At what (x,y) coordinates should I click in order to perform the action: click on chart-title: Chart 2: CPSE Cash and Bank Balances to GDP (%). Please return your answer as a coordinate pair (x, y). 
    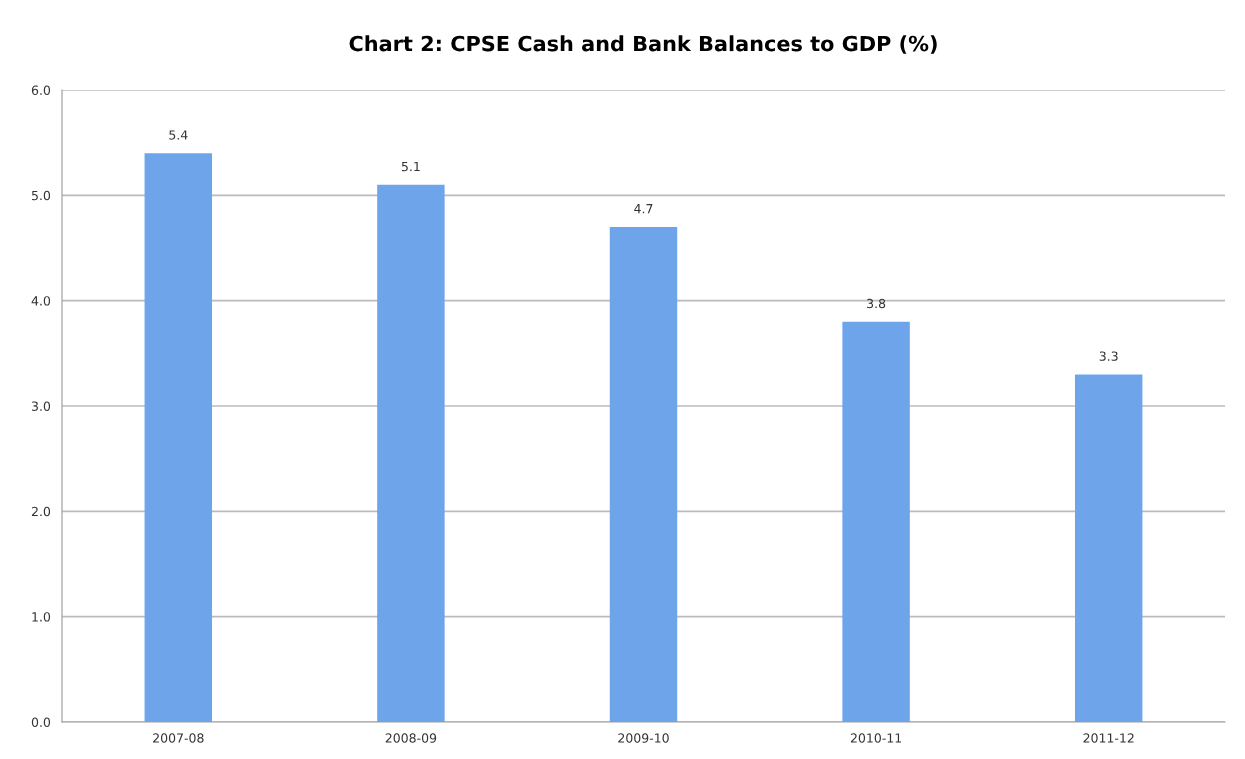
    Looking at the image, I should click on (643, 44).